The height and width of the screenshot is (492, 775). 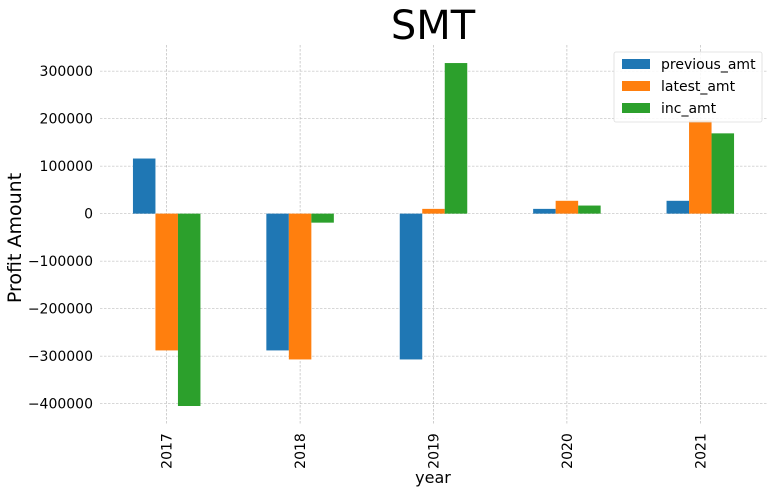 I want to click on x-tick-label: 2020, so click(x=568, y=451).